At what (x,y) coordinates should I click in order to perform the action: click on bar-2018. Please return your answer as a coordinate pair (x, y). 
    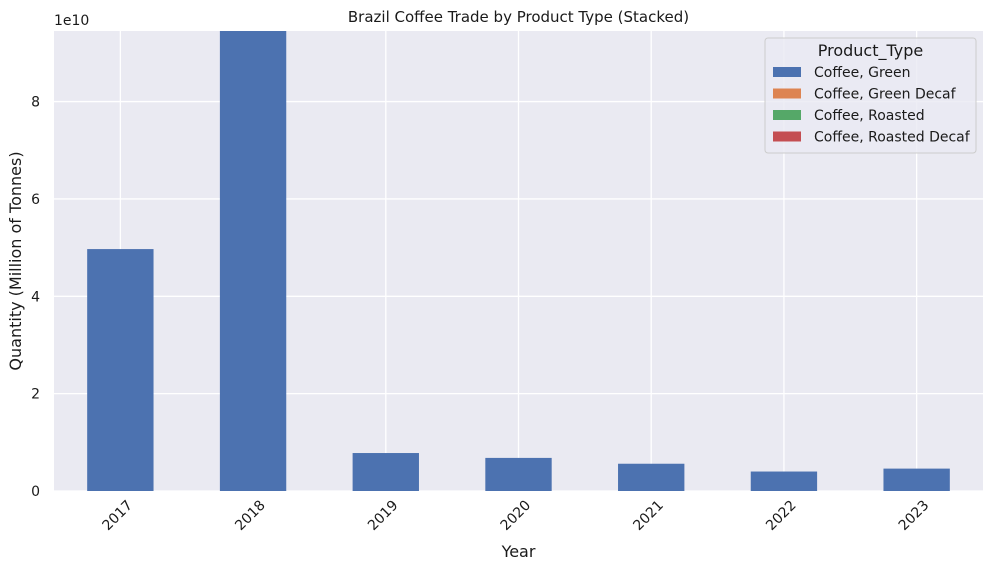
    Looking at the image, I should click on (253, 261).